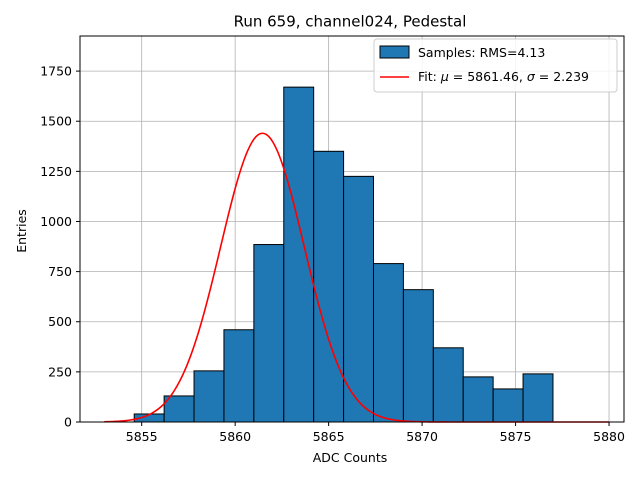 The height and width of the screenshot is (480, 640). What do you see at coordinates (329, 436) in the screenshot?
I see `x-tick-label: 5865` at bounding box center [329, 436].